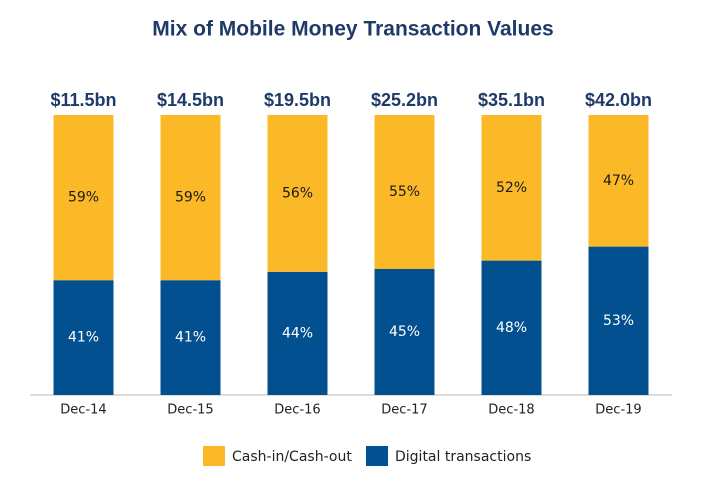  What do you see at coordinates (404, 410) in the screenshot?
I see `x-tick-label: Dec-17` at bounding box center [404, 410].